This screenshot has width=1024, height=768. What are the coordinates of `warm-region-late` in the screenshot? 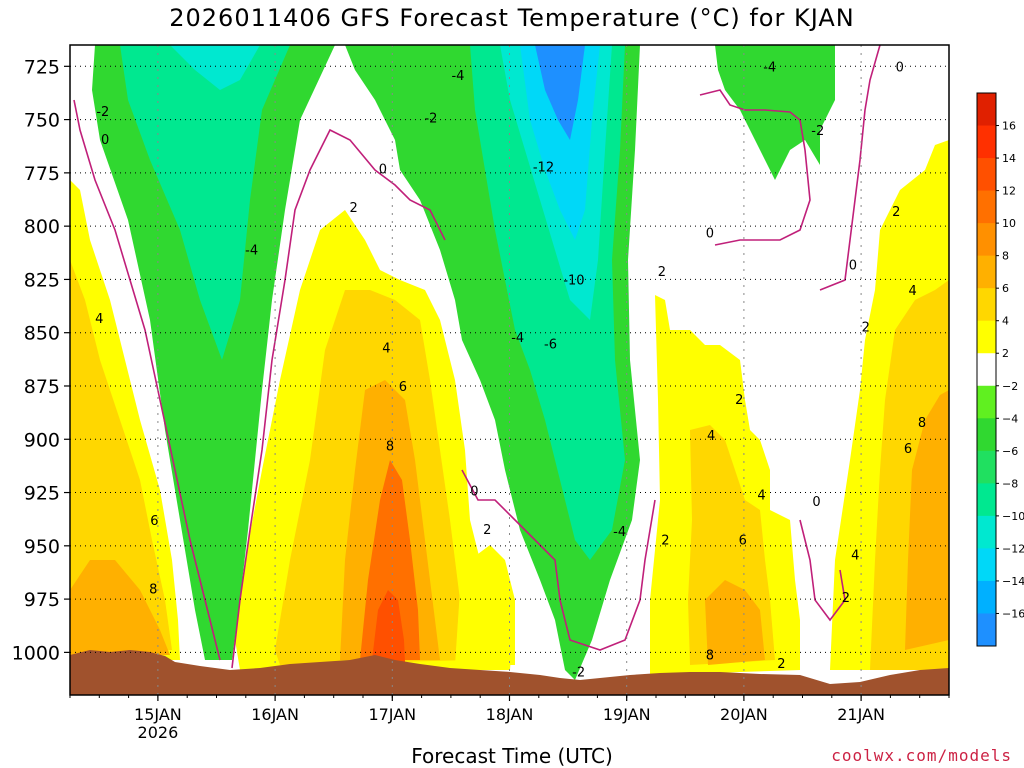 It's located at (485, 605).